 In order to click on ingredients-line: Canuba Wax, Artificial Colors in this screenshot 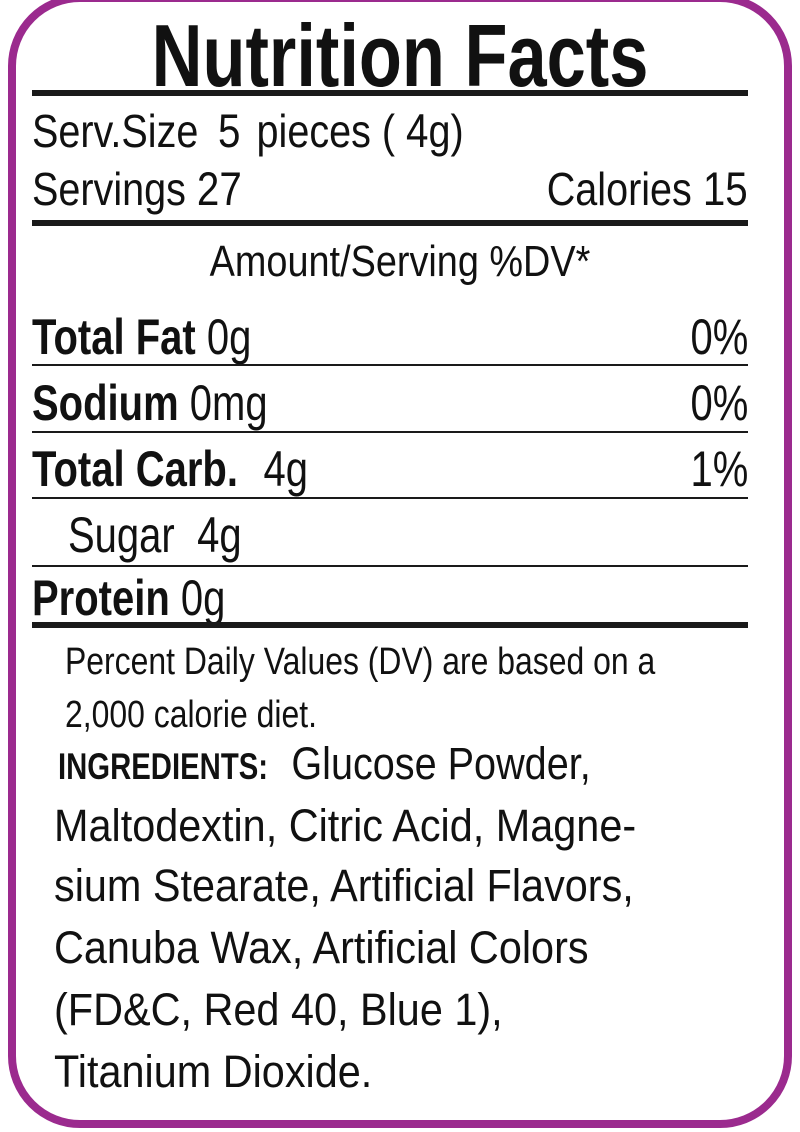, I will do `click(321, 947)`.